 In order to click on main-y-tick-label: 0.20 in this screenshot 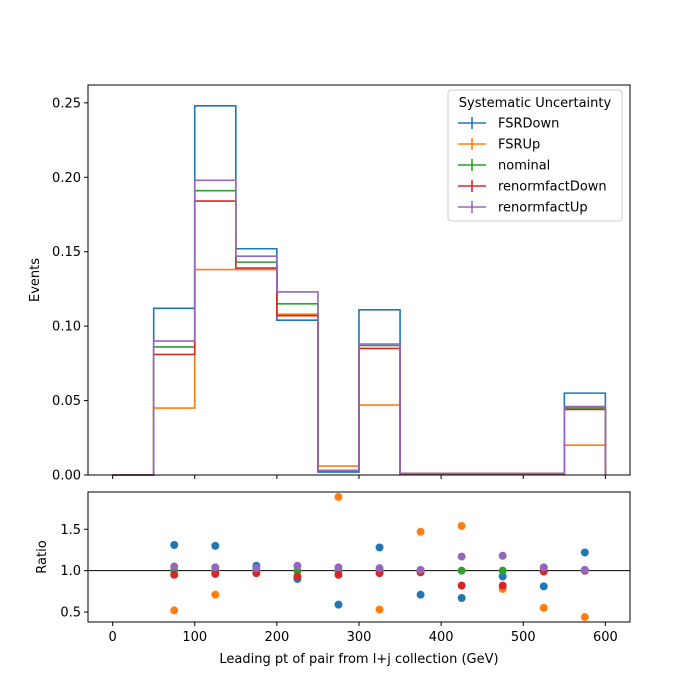, I will do `click(66, 178)`.